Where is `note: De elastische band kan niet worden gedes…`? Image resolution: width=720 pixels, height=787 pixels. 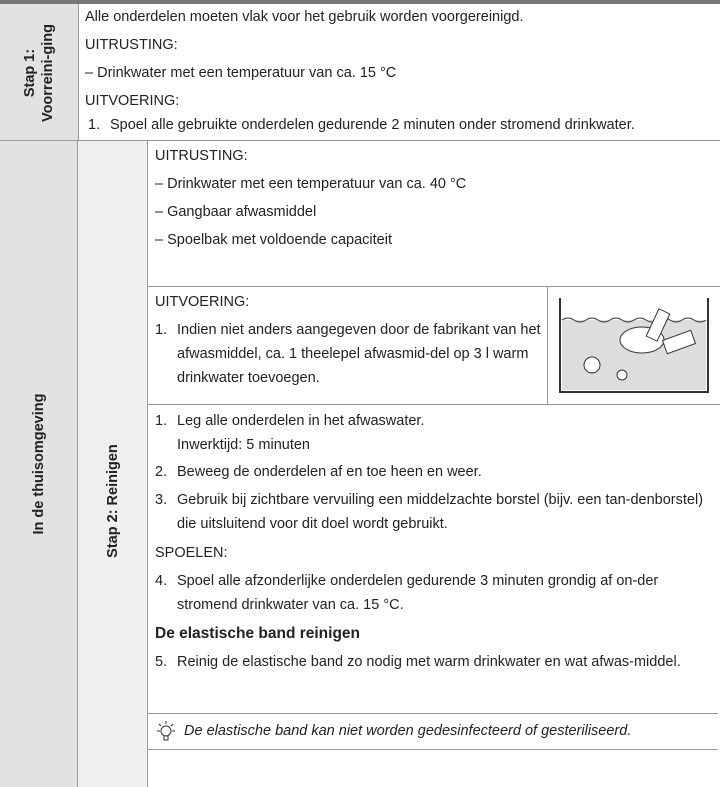
note: De elastische band kan niet worden gedes… is located at coordinates (408, 731).